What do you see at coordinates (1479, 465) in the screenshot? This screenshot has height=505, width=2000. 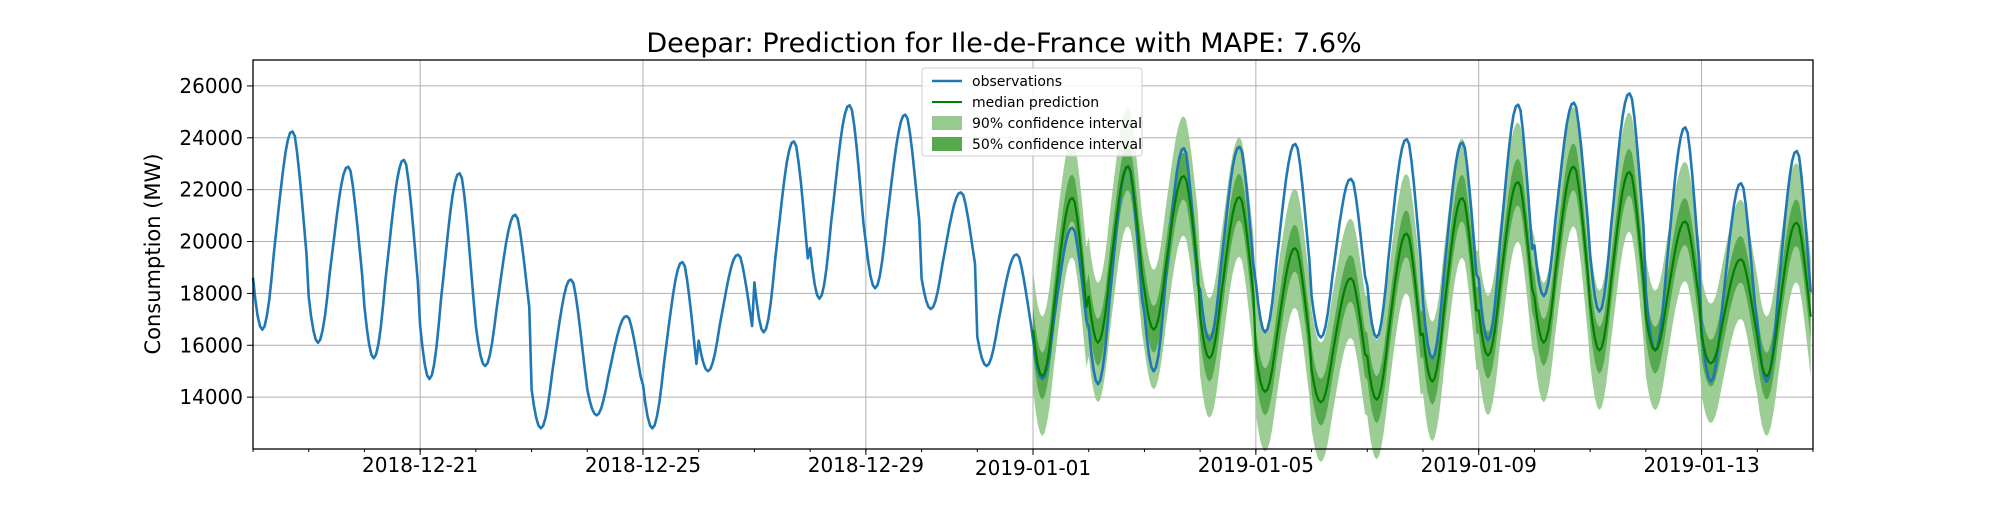 I see `x-tick-label: 2019-01-09` at bounding box center [1479, 465].